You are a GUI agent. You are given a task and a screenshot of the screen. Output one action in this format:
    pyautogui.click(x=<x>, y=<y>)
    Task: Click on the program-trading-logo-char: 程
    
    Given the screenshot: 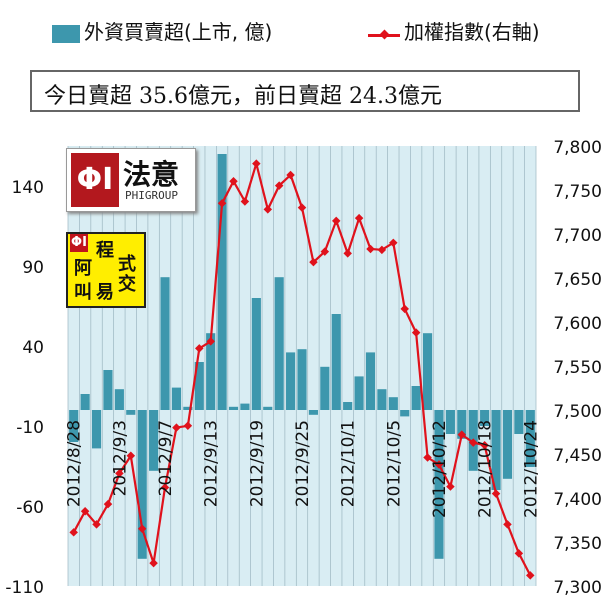 What is the action you would take?
    pyautogui.click(x=105, y=250)
    